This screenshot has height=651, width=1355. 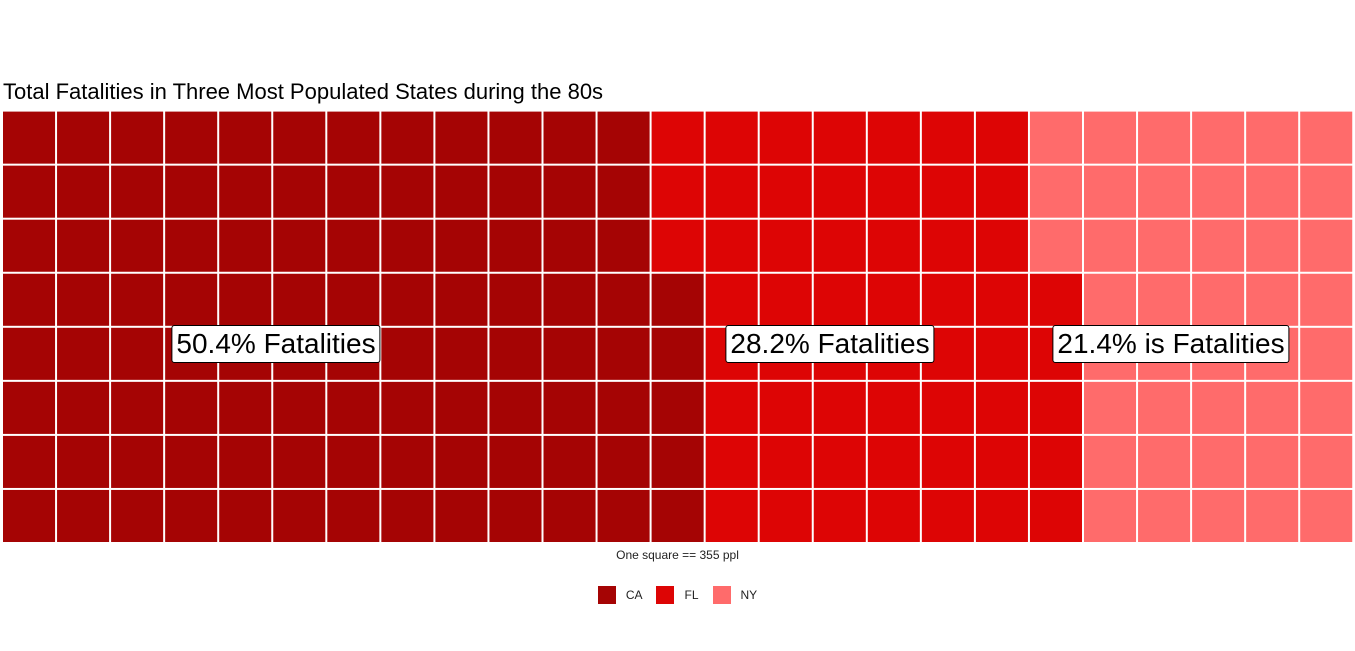 I want to click on legend-key-ca, so click(x=606, y=595).